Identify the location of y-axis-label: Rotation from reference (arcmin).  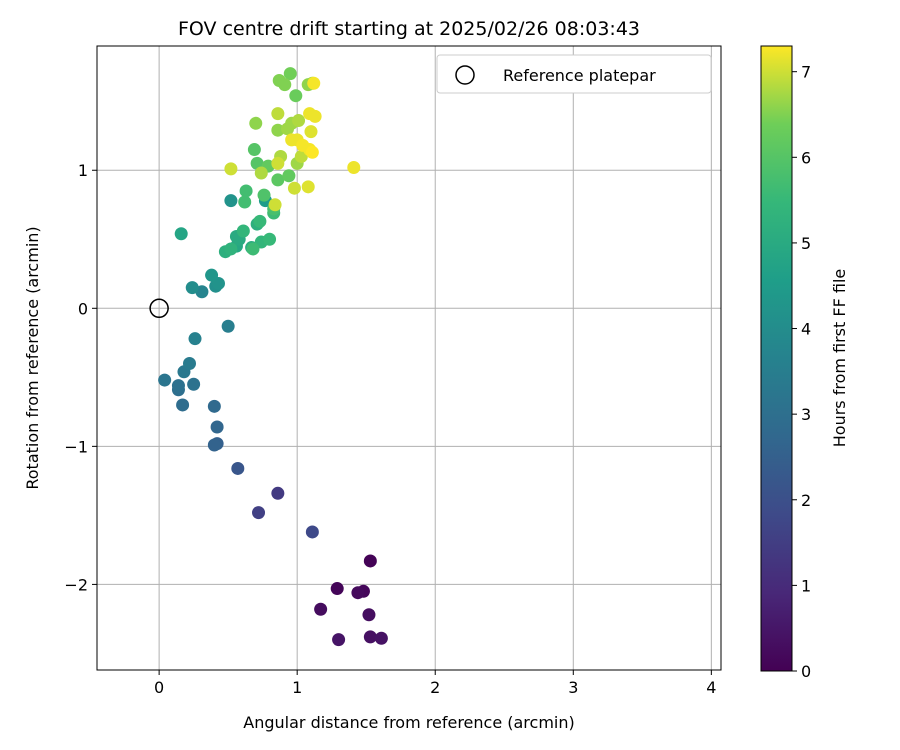
(32, 357).